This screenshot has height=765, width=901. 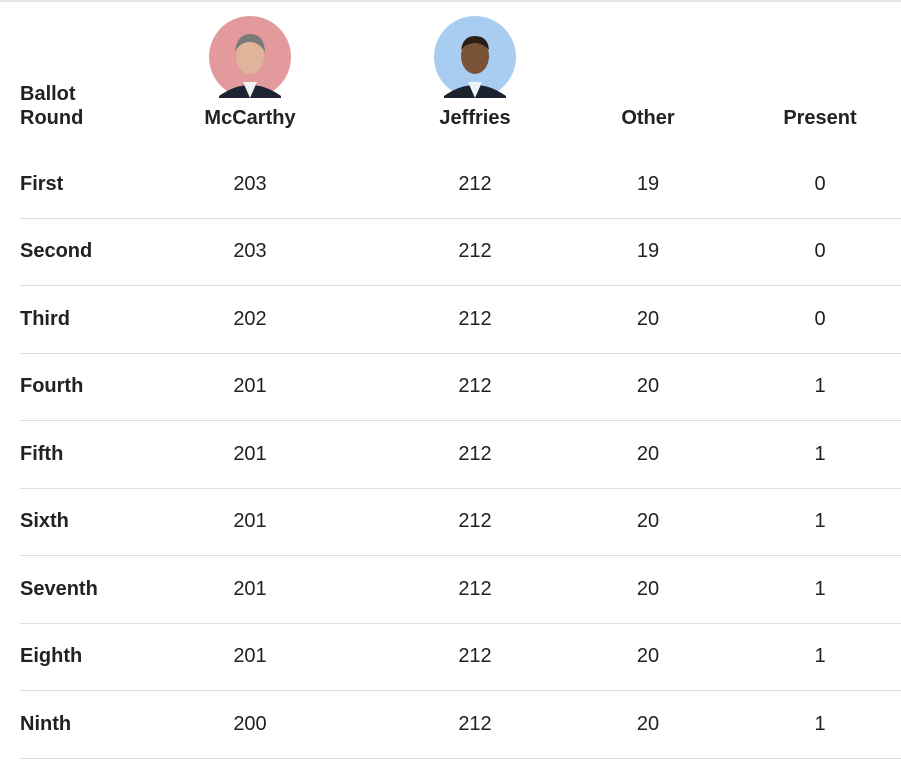 I want to click on column-header: McCarthy, so click(x=250, y=118).